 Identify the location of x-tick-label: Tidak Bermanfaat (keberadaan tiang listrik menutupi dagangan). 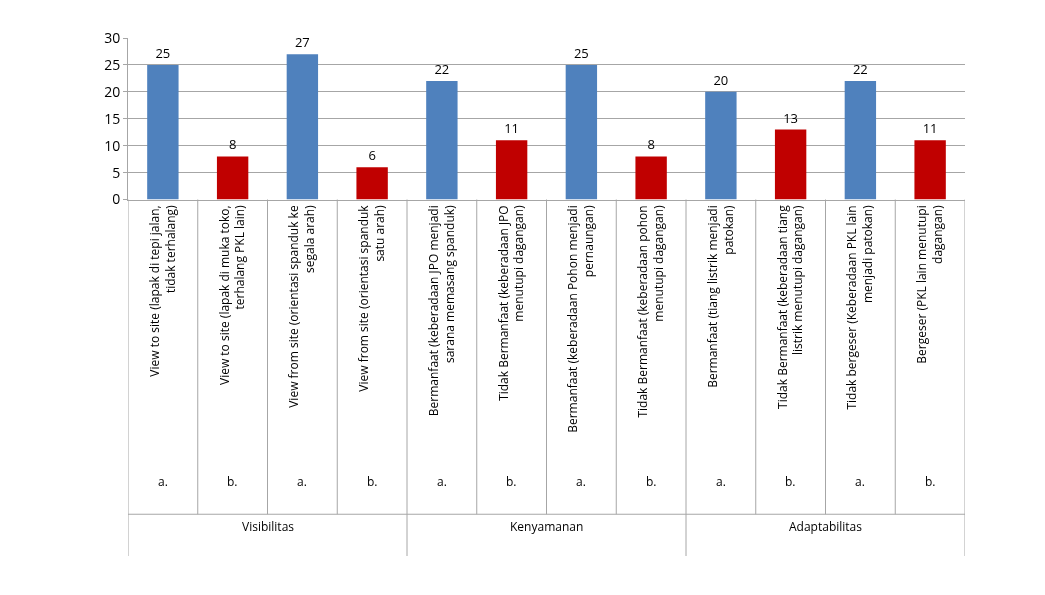
(790, 306).